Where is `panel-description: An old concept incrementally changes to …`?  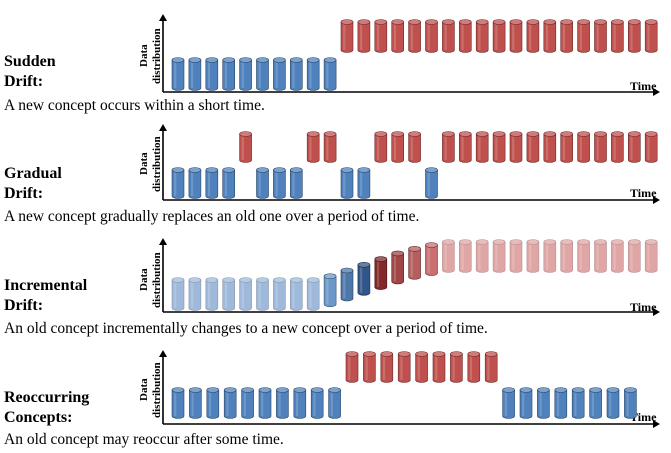
panel-description: An old concept incrementally changes to … is located at coordinates (246, 328).